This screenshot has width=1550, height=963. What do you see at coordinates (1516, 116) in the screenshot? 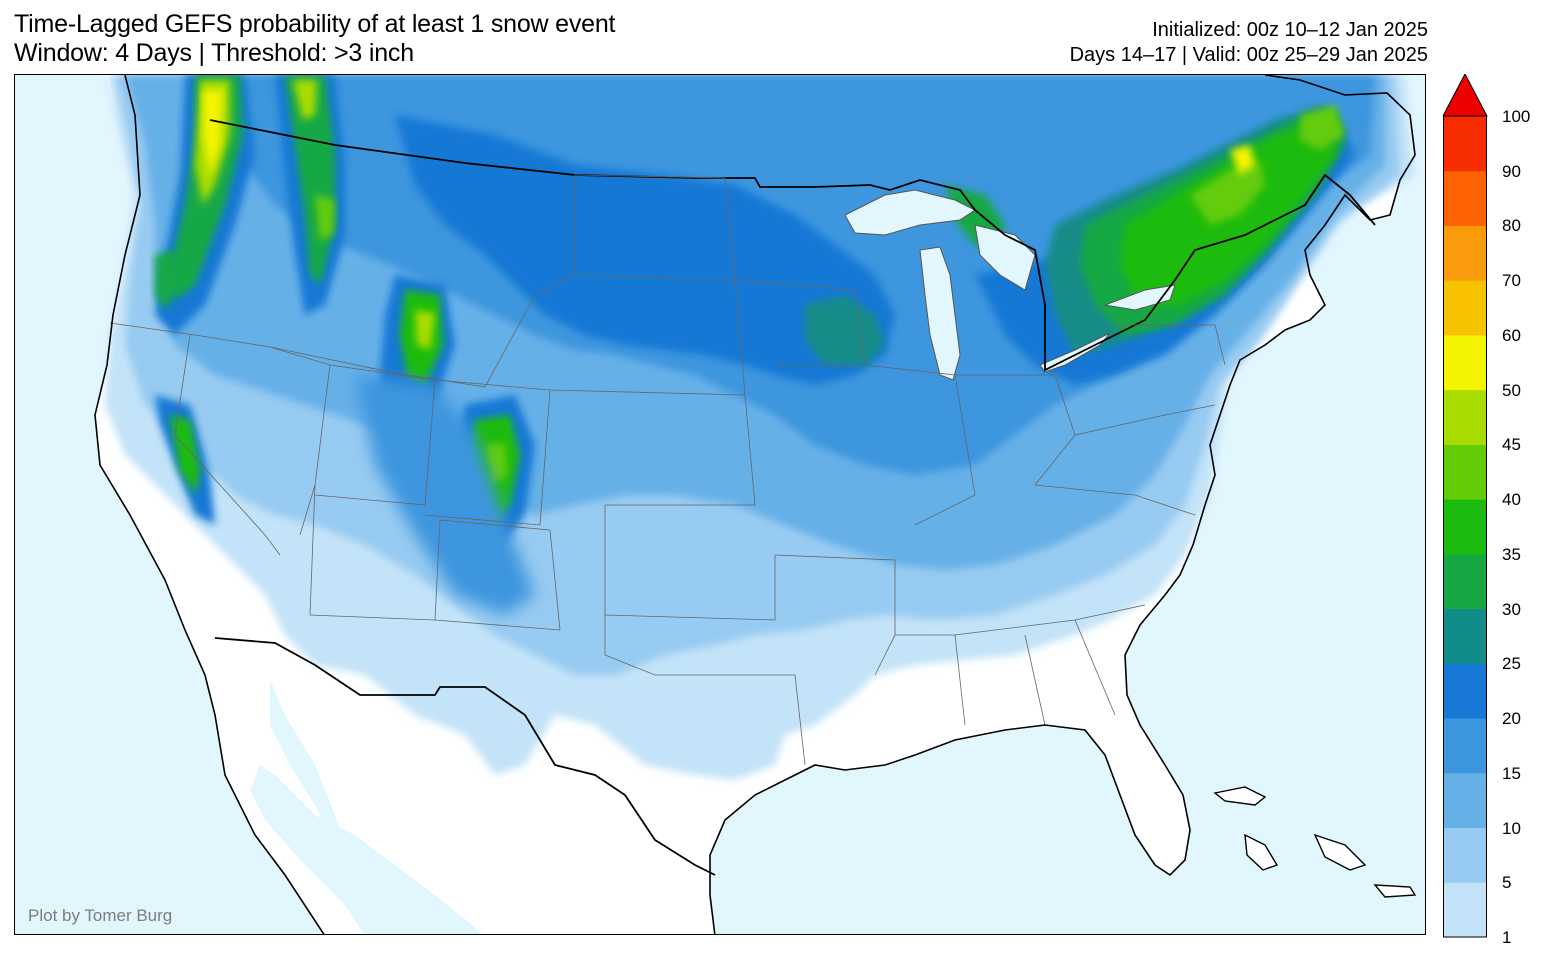
I see `colorbar-tick-label: 100` at bounding box center [1516, 116].